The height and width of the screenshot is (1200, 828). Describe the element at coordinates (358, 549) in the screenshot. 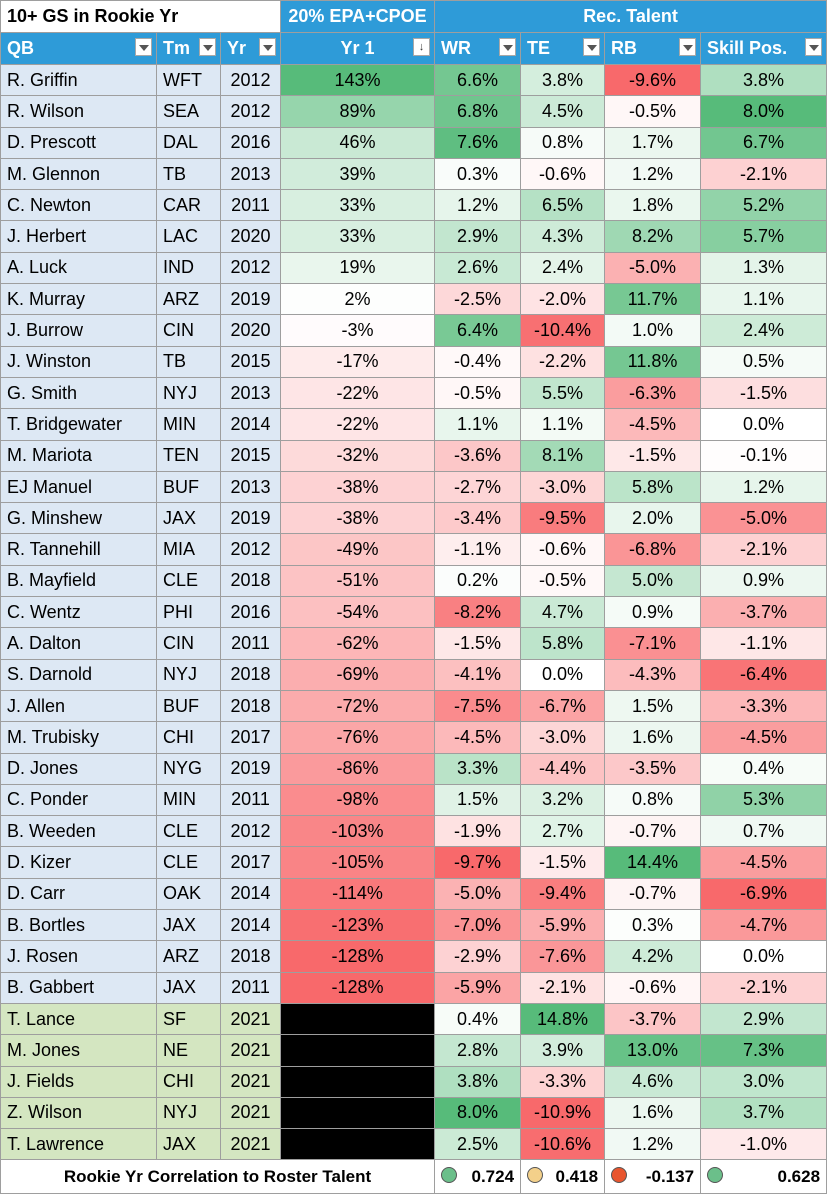

I see `yr1-epa-cell: -49%` at that location.